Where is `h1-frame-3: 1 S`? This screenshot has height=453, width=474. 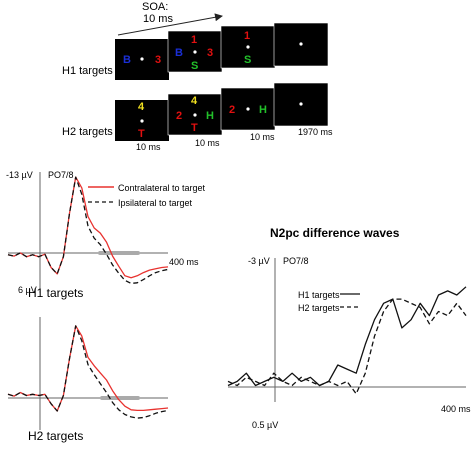
h1-frame-3: 1 S is located at coordinates (248, 47).